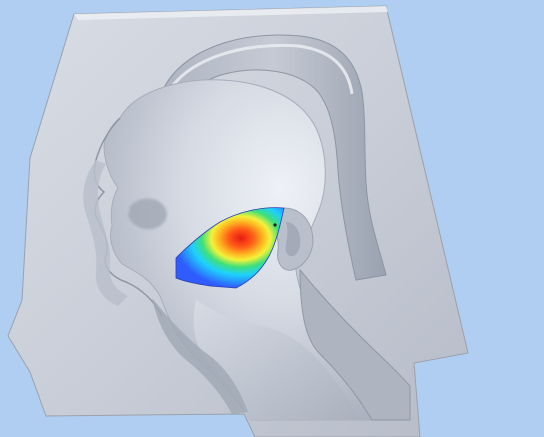 This screenshot has height=437, width=544. I want to click on plate-edge, so click(231, 13).